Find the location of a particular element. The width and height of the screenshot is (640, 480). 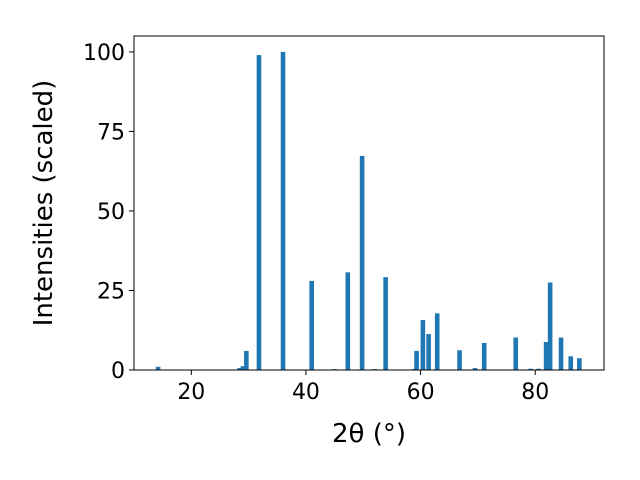

y-axis-ticks: 0 25 50 75 100 is located at coordinates (108, 212).